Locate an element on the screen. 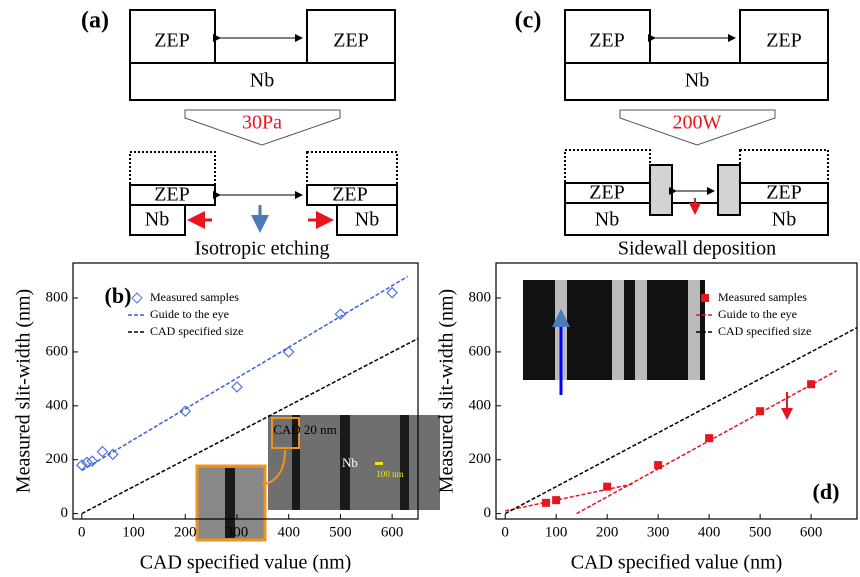  x-tick-label: 100 is located at coordinates (133, 532).